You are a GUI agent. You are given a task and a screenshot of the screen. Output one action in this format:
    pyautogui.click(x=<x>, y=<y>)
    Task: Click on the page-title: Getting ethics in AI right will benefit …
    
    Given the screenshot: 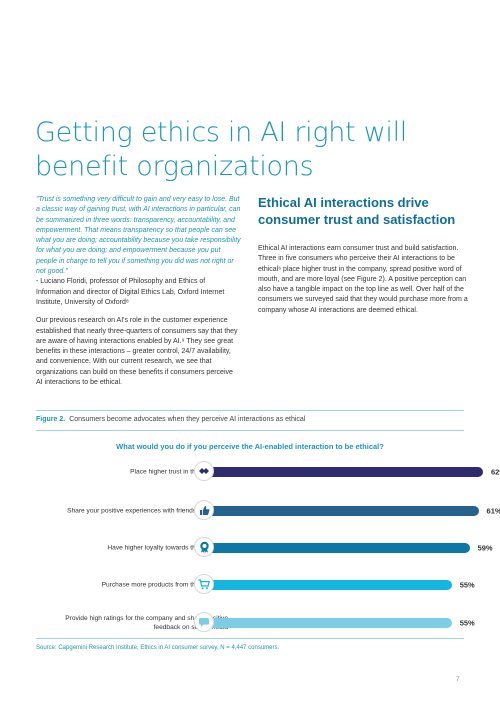 What is the action you would take?
    pyautogui.click(x=221, y=149)
    